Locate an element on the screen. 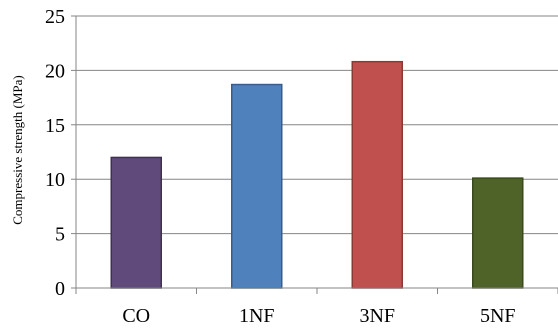  x-tick-label-3nf: 3NF is located at coordinates (377, 316).